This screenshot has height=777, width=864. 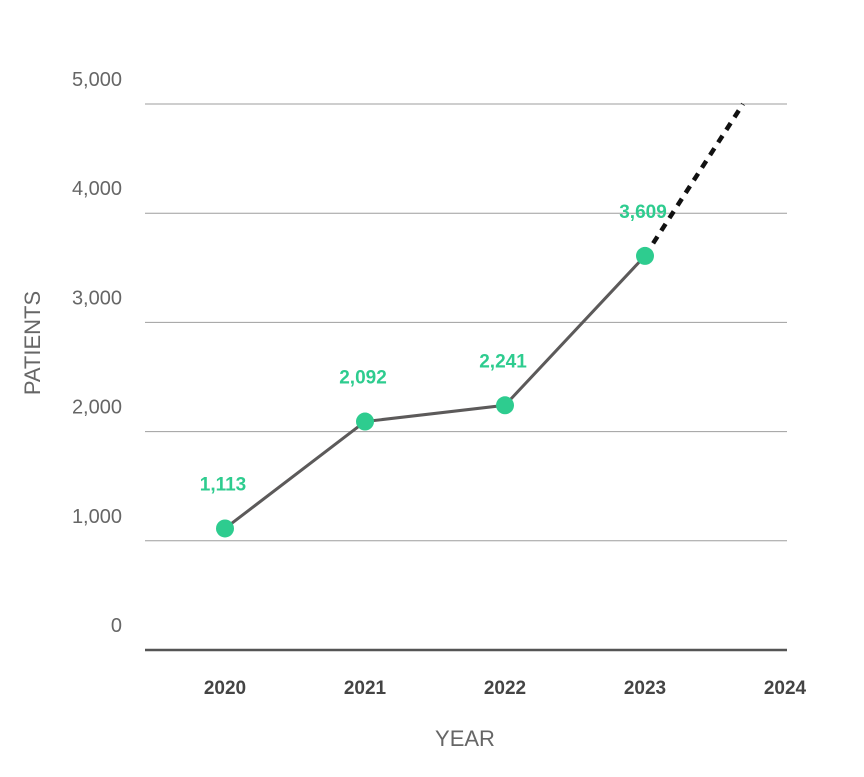 I want to click on x-tick-label: 2023, so click(x=645, y=688).